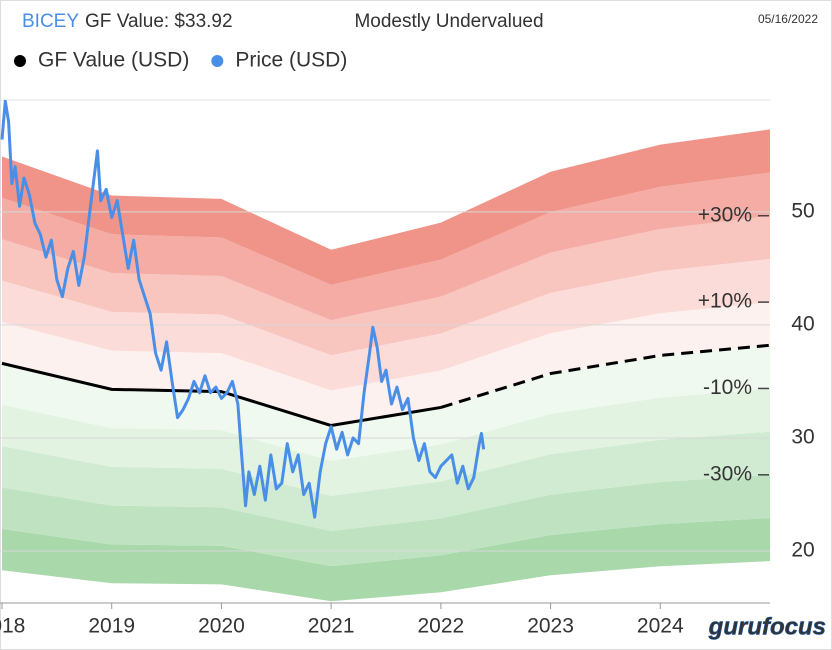 This screenshot has width=832, height=650. What do you see at coordinates (159, 21) in the screenshot?
I see `gf-value-title: GF Value: $33.92` at bounding box center [159, 21].